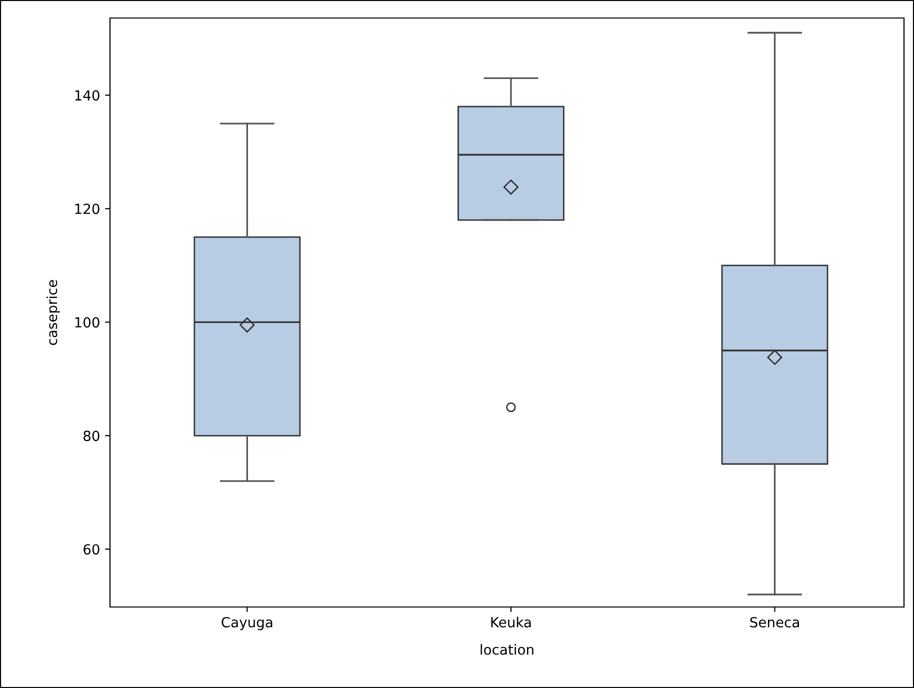 The image size is (914, 688). What do you see at coordinates (507, 649) in the screenshot?
I see `x-axis-title: location` at bounding box center [507, 649].